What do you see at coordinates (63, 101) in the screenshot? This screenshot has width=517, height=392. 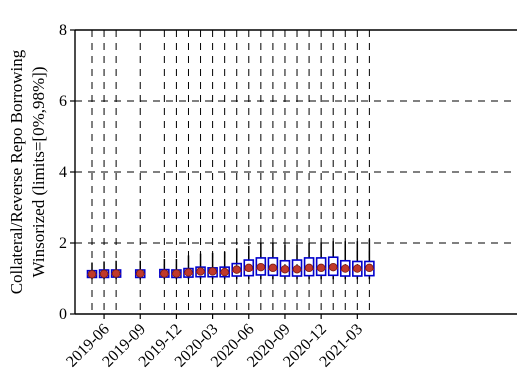 I see `y-tick-label: 6` at bounding box center [63, 101].